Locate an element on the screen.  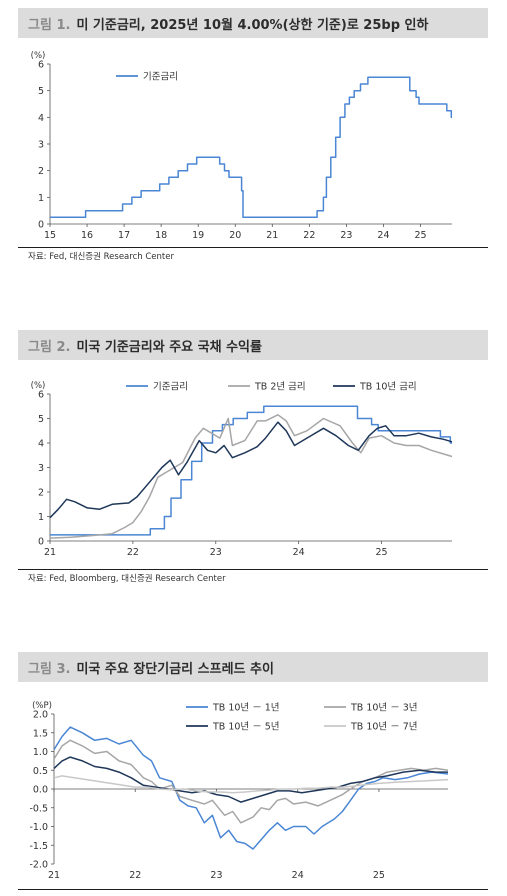
figure-2-title-bar: 그림 2. 미국 기준금리와 주요 국채 수익률 is located at coordinates (253, 345).